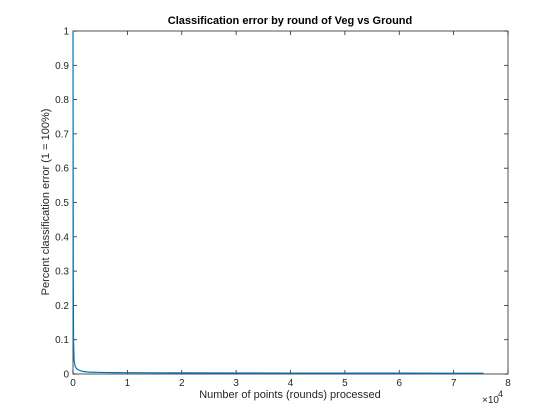 The height and width of the screenshot is (420, 560). I want to click on x-tick-label: 7, so click(454, 383).